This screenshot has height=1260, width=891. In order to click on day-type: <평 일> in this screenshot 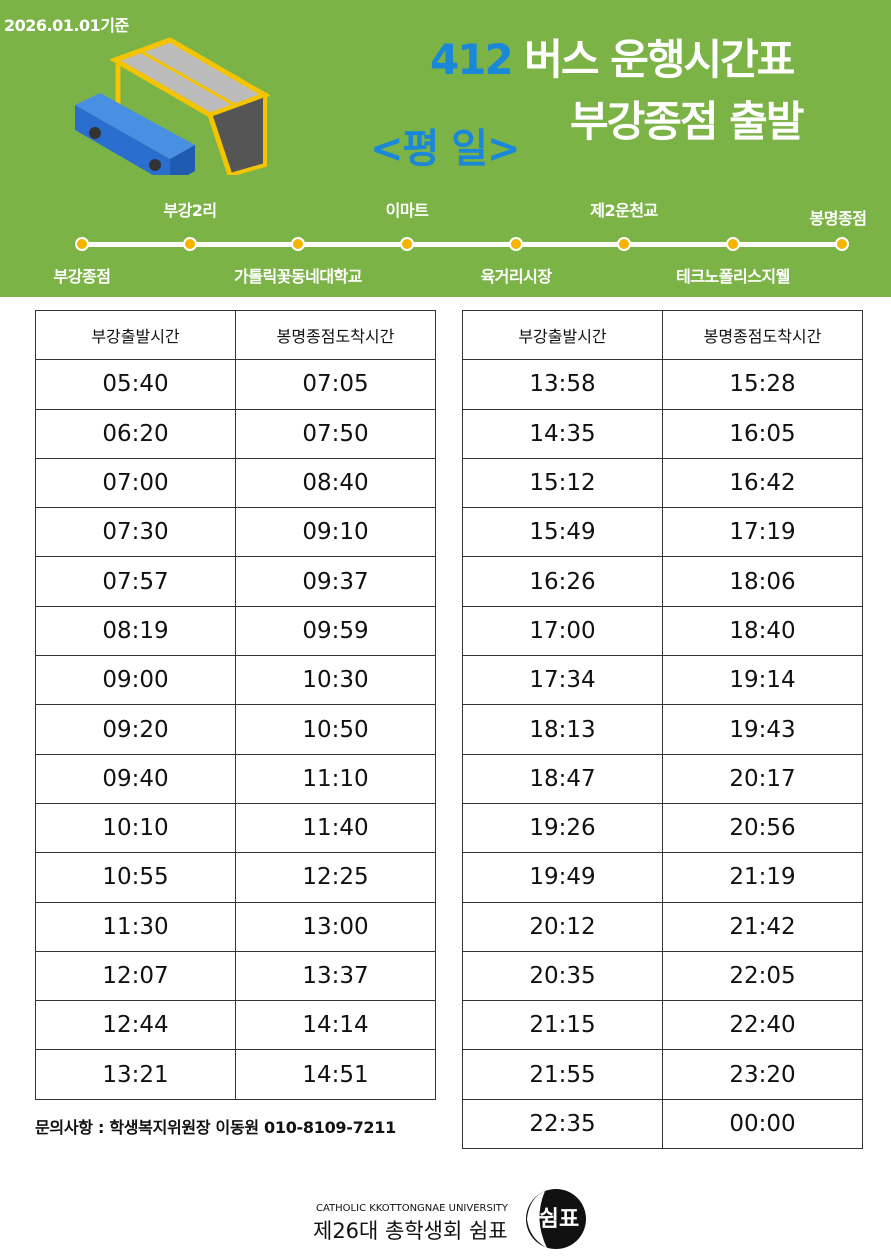, I will do `click(445, 149)`.